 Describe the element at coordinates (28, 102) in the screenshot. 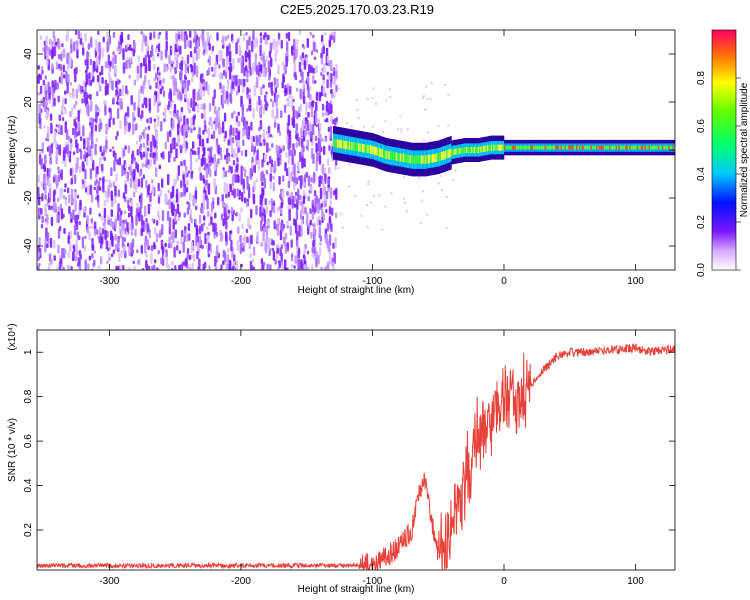

I see `y-tick-label: 20` at that location.